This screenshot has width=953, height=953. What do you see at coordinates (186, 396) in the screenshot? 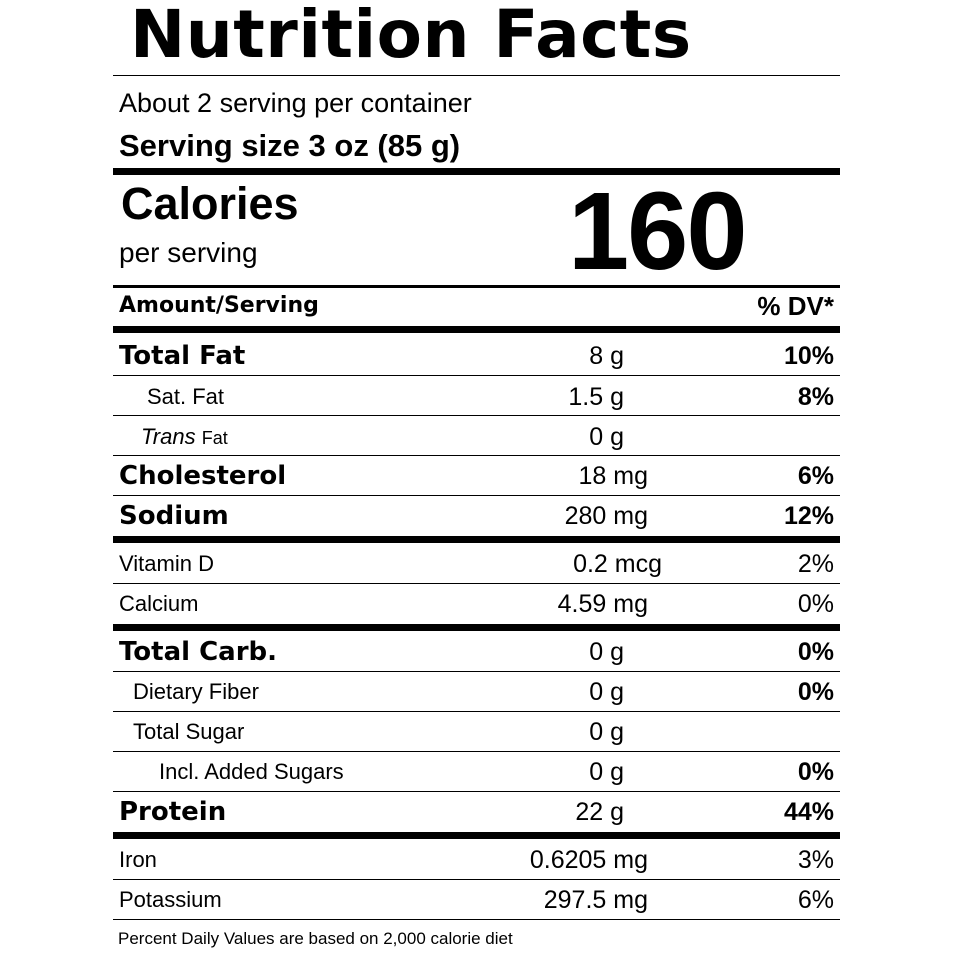
I see `nutrient-name: Sat. Fat` at bounding box center [186, 396].